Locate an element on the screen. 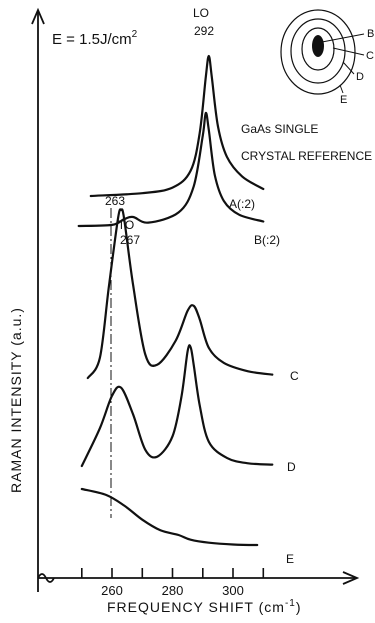 This screenshot has height=623, width=375. x-axis-arrow is located at coordinates (351, 578).